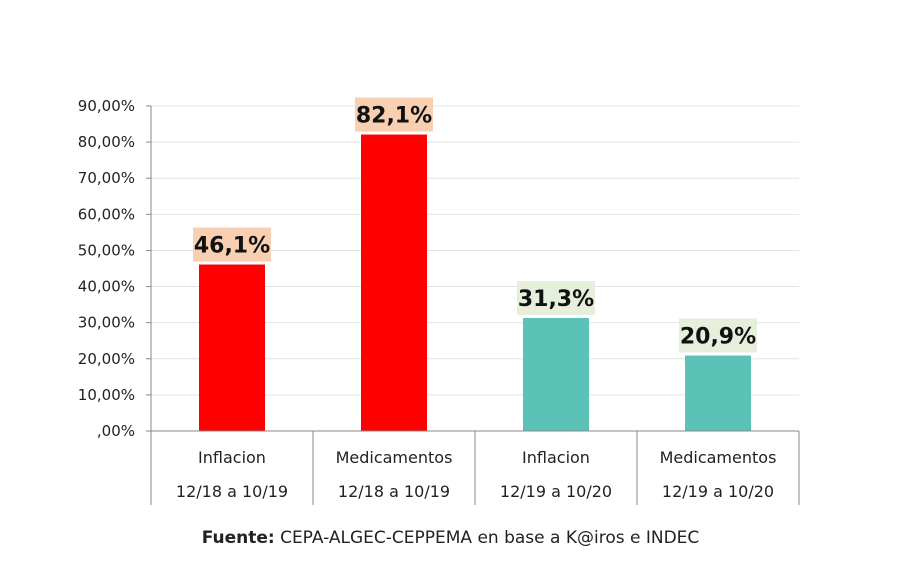  I want to click on y-tick-label: 80,00%, so click(106, 142).